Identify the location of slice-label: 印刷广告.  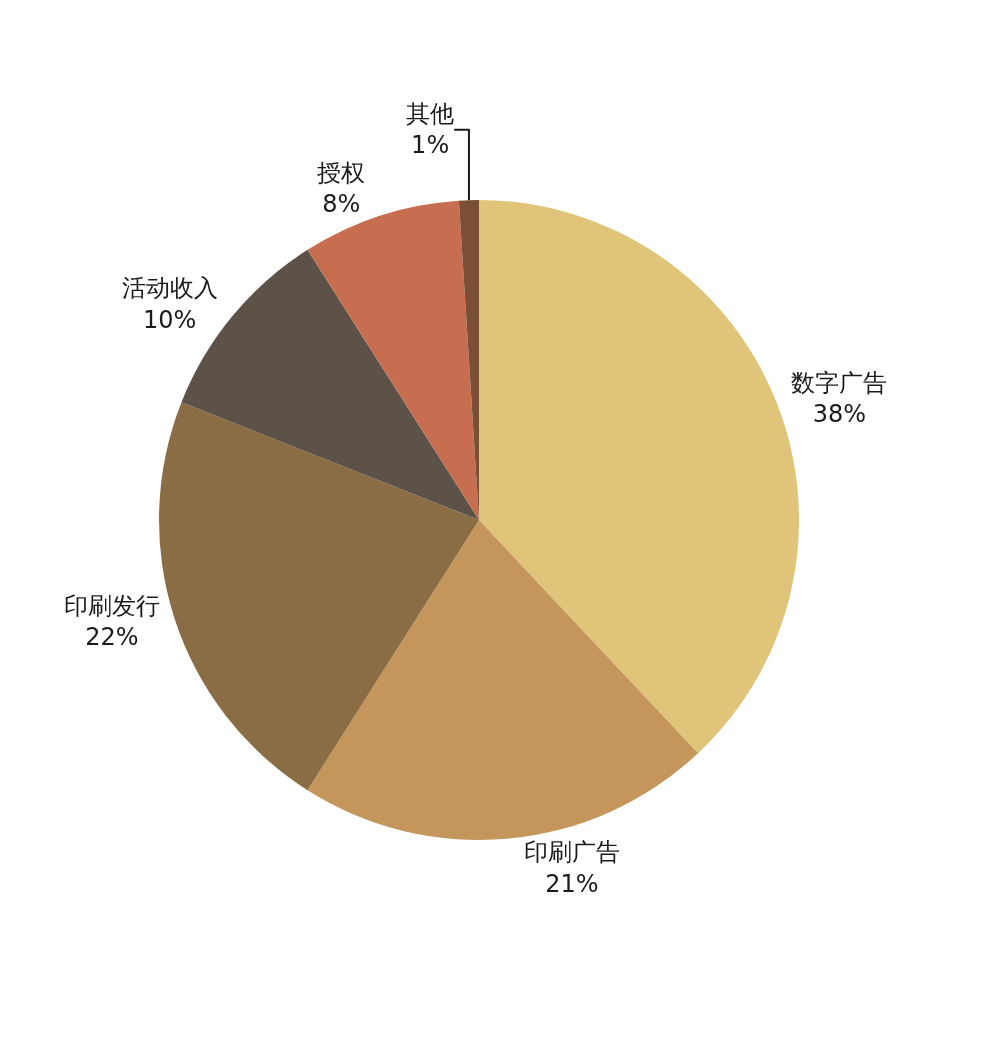
(571, 852).